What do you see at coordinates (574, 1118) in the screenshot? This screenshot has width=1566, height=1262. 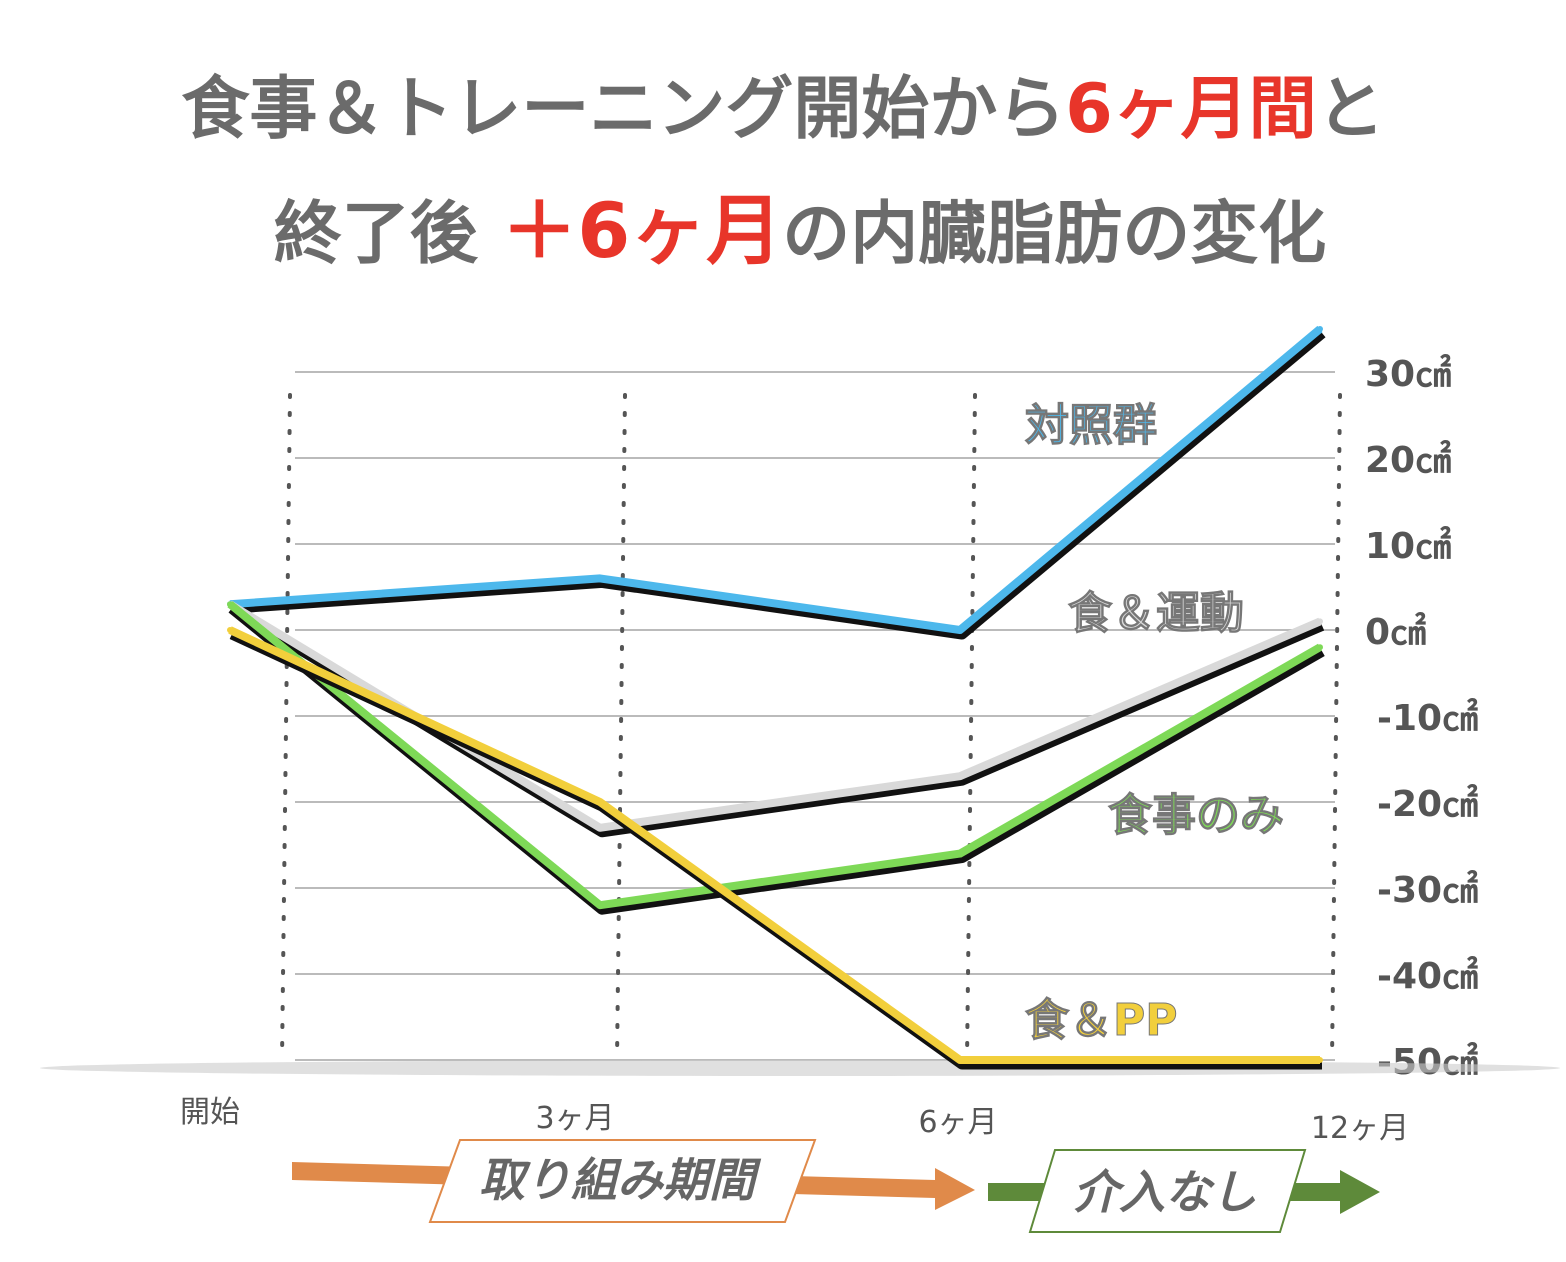 I see `x-tick-label: 3ヶ月` at bounding box center [574, 1118].